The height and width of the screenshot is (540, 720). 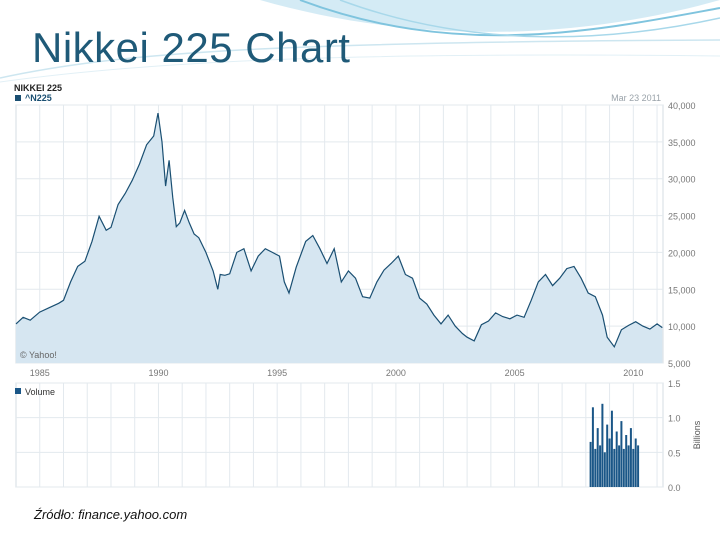 What do you see at coordinates (633, 373) in the screenshot?
I see `x-tick-label: 2010` at bounding box center [633, 373].